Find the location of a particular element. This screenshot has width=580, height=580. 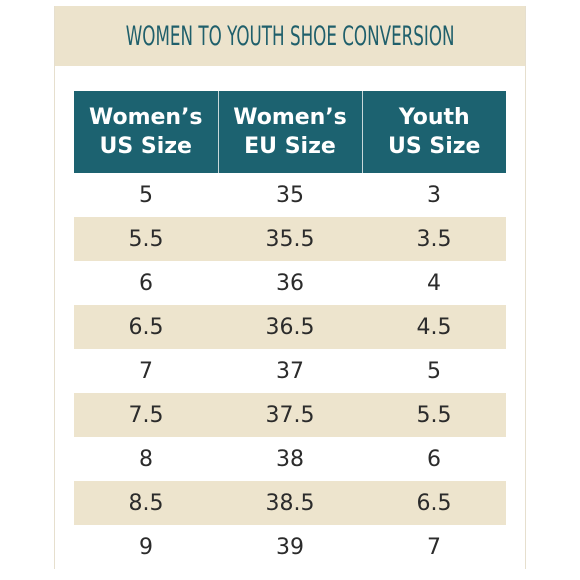

table-row: 7 37 5 is located at coordinates (290, 371).